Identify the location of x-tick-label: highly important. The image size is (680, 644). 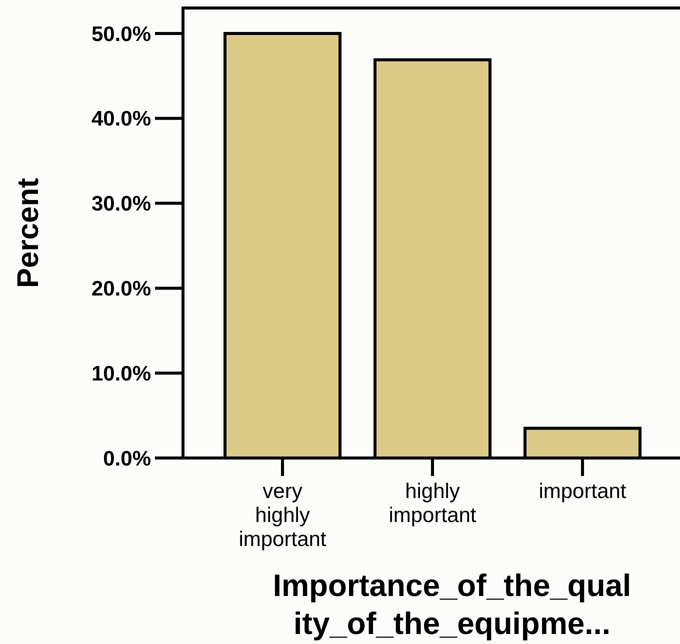
(432, 503).